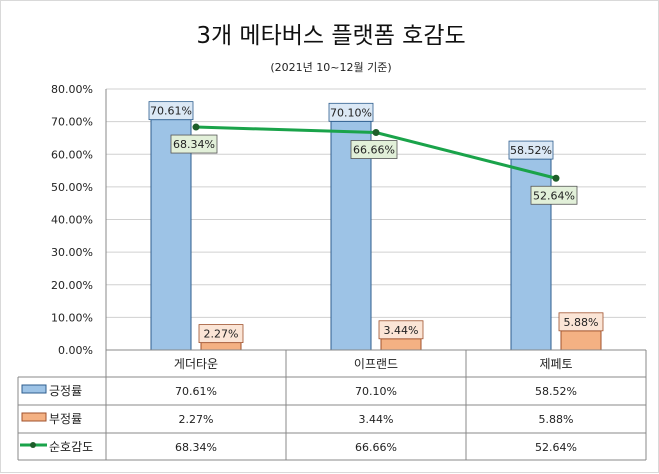  I want to click on data-label: 68.34%, so click(194, 144).